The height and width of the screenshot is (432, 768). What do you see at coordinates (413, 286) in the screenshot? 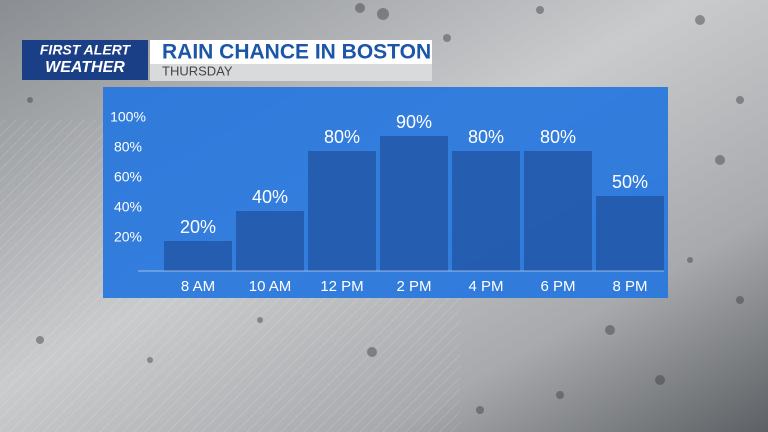
I see `x-tick-label: 2 PM` at bounding box center [413, 286].